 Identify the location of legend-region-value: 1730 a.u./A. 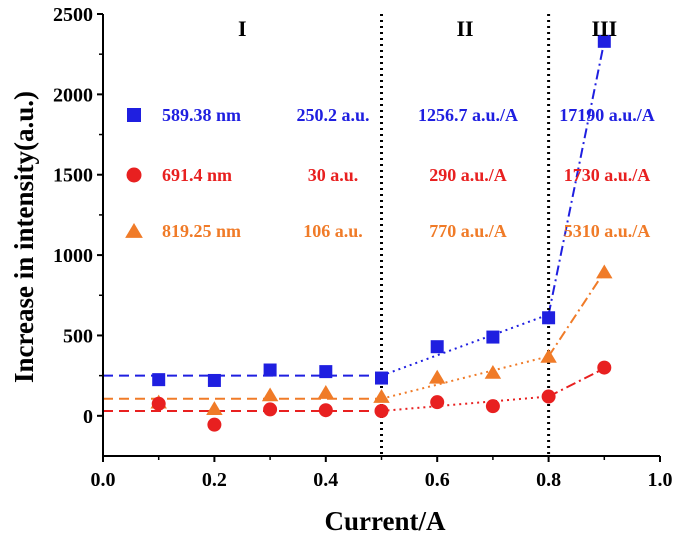
(607, 175).